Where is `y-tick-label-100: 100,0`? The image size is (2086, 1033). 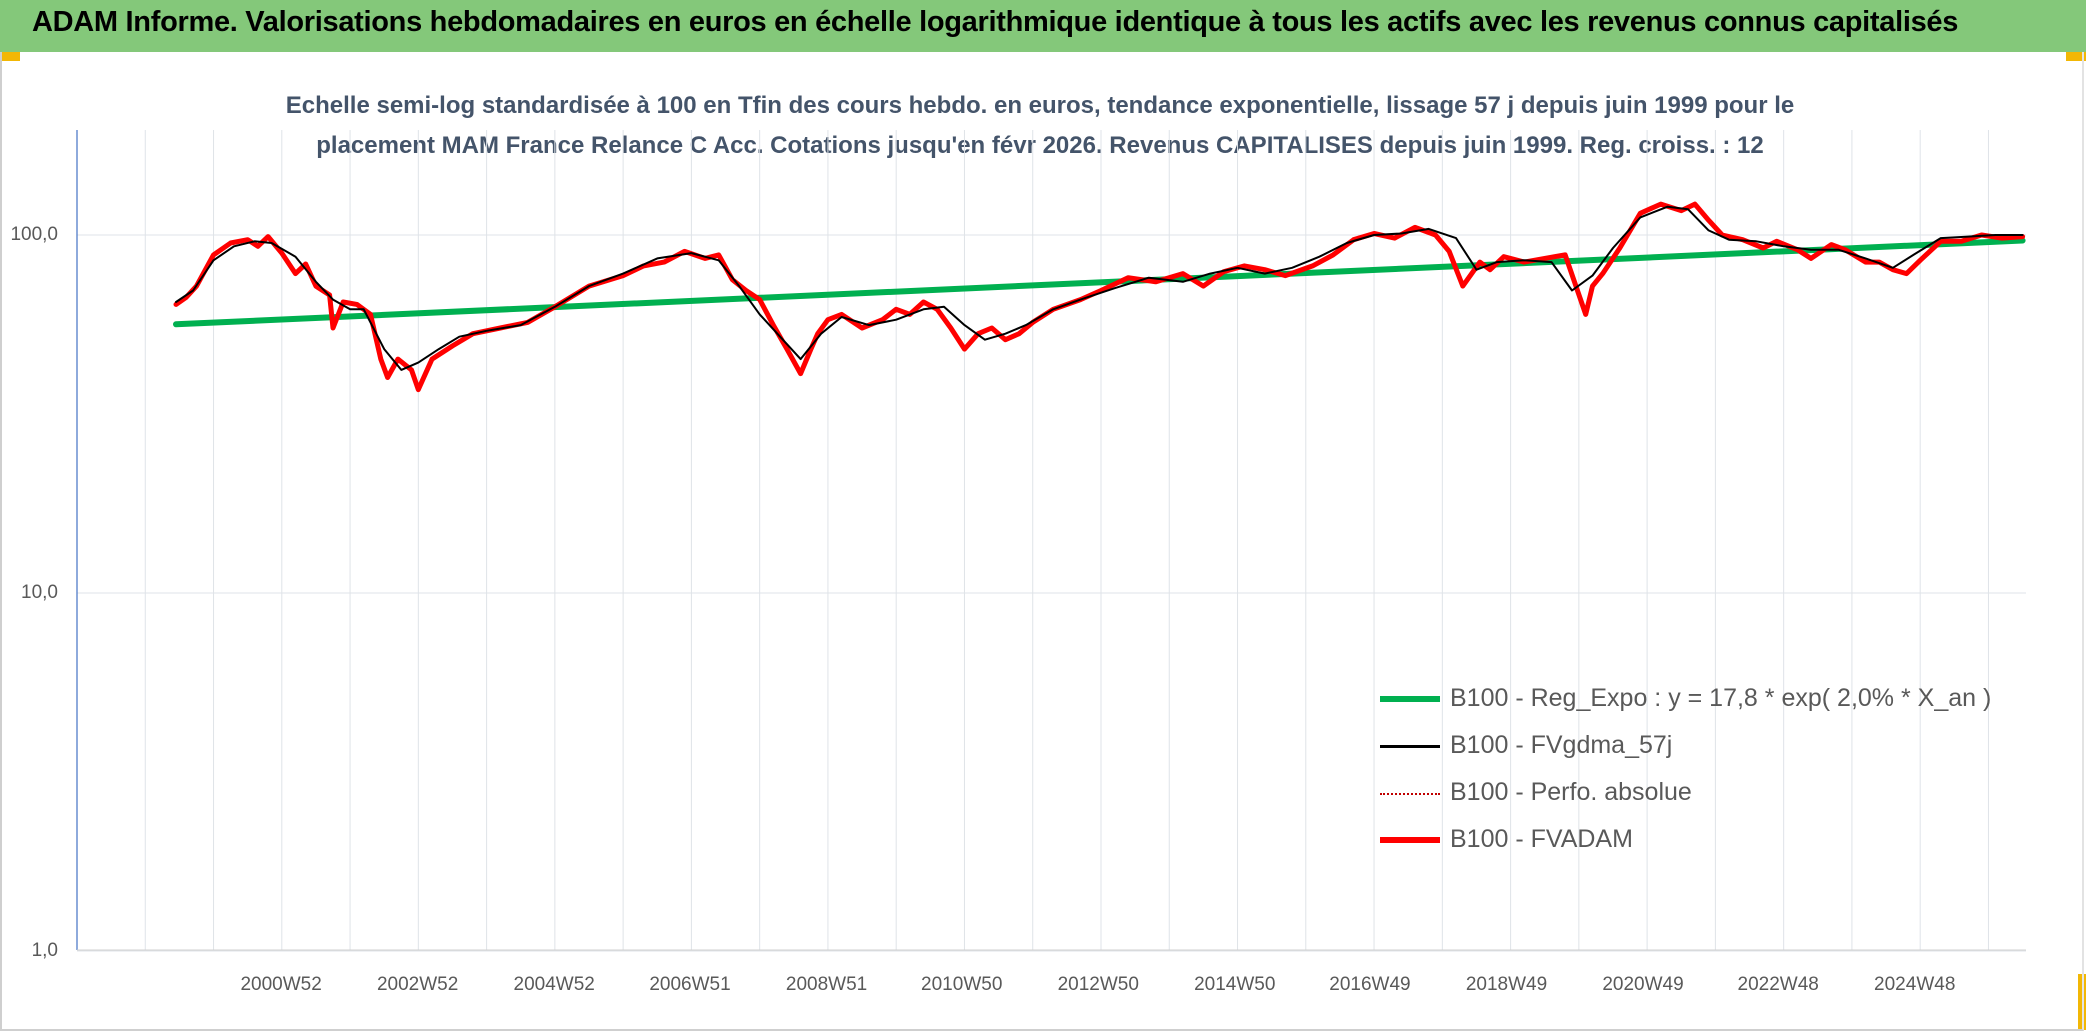
y-tick-label-100: 100,0 is located at coordinates (34, 234).